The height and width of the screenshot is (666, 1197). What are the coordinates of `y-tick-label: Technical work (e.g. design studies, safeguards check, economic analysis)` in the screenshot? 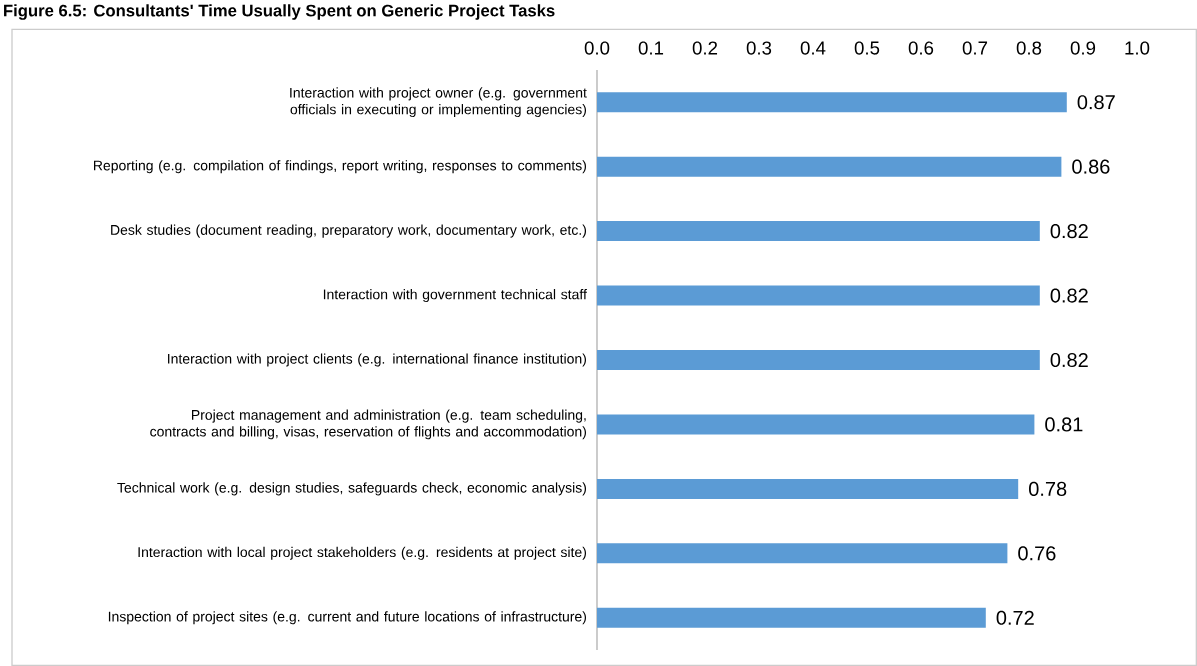 It's located at (351, 489).